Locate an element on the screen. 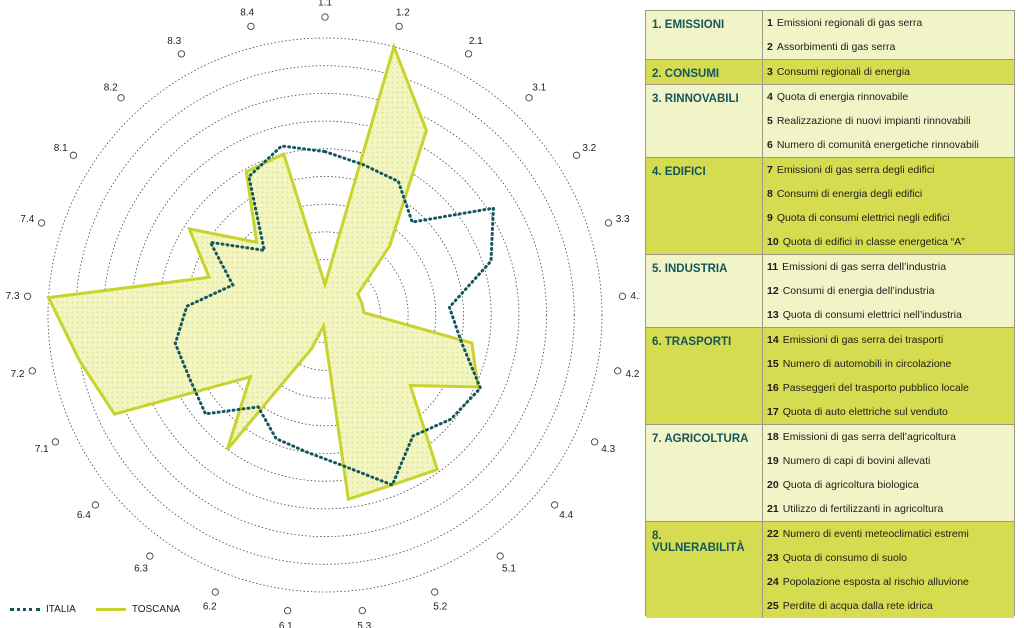 The height and width of the screenshot is (628, 1024). indicator-number: 8 is located at coordinates (770, 194).